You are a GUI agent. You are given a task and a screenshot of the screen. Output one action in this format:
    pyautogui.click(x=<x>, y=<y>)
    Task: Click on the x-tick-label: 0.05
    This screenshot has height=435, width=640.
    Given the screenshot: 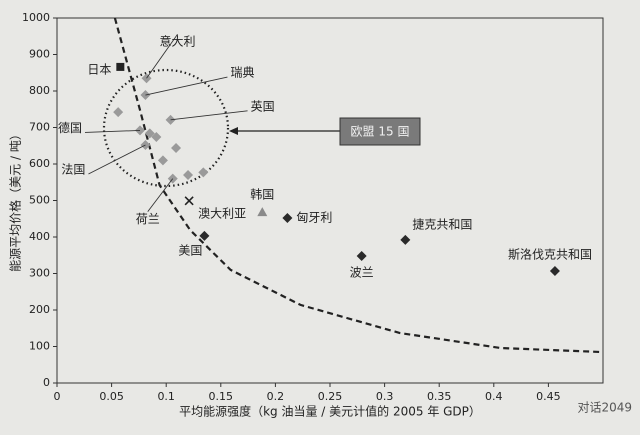 What is the action you would take?
    pyautogui.click(x=111, y=396)
    